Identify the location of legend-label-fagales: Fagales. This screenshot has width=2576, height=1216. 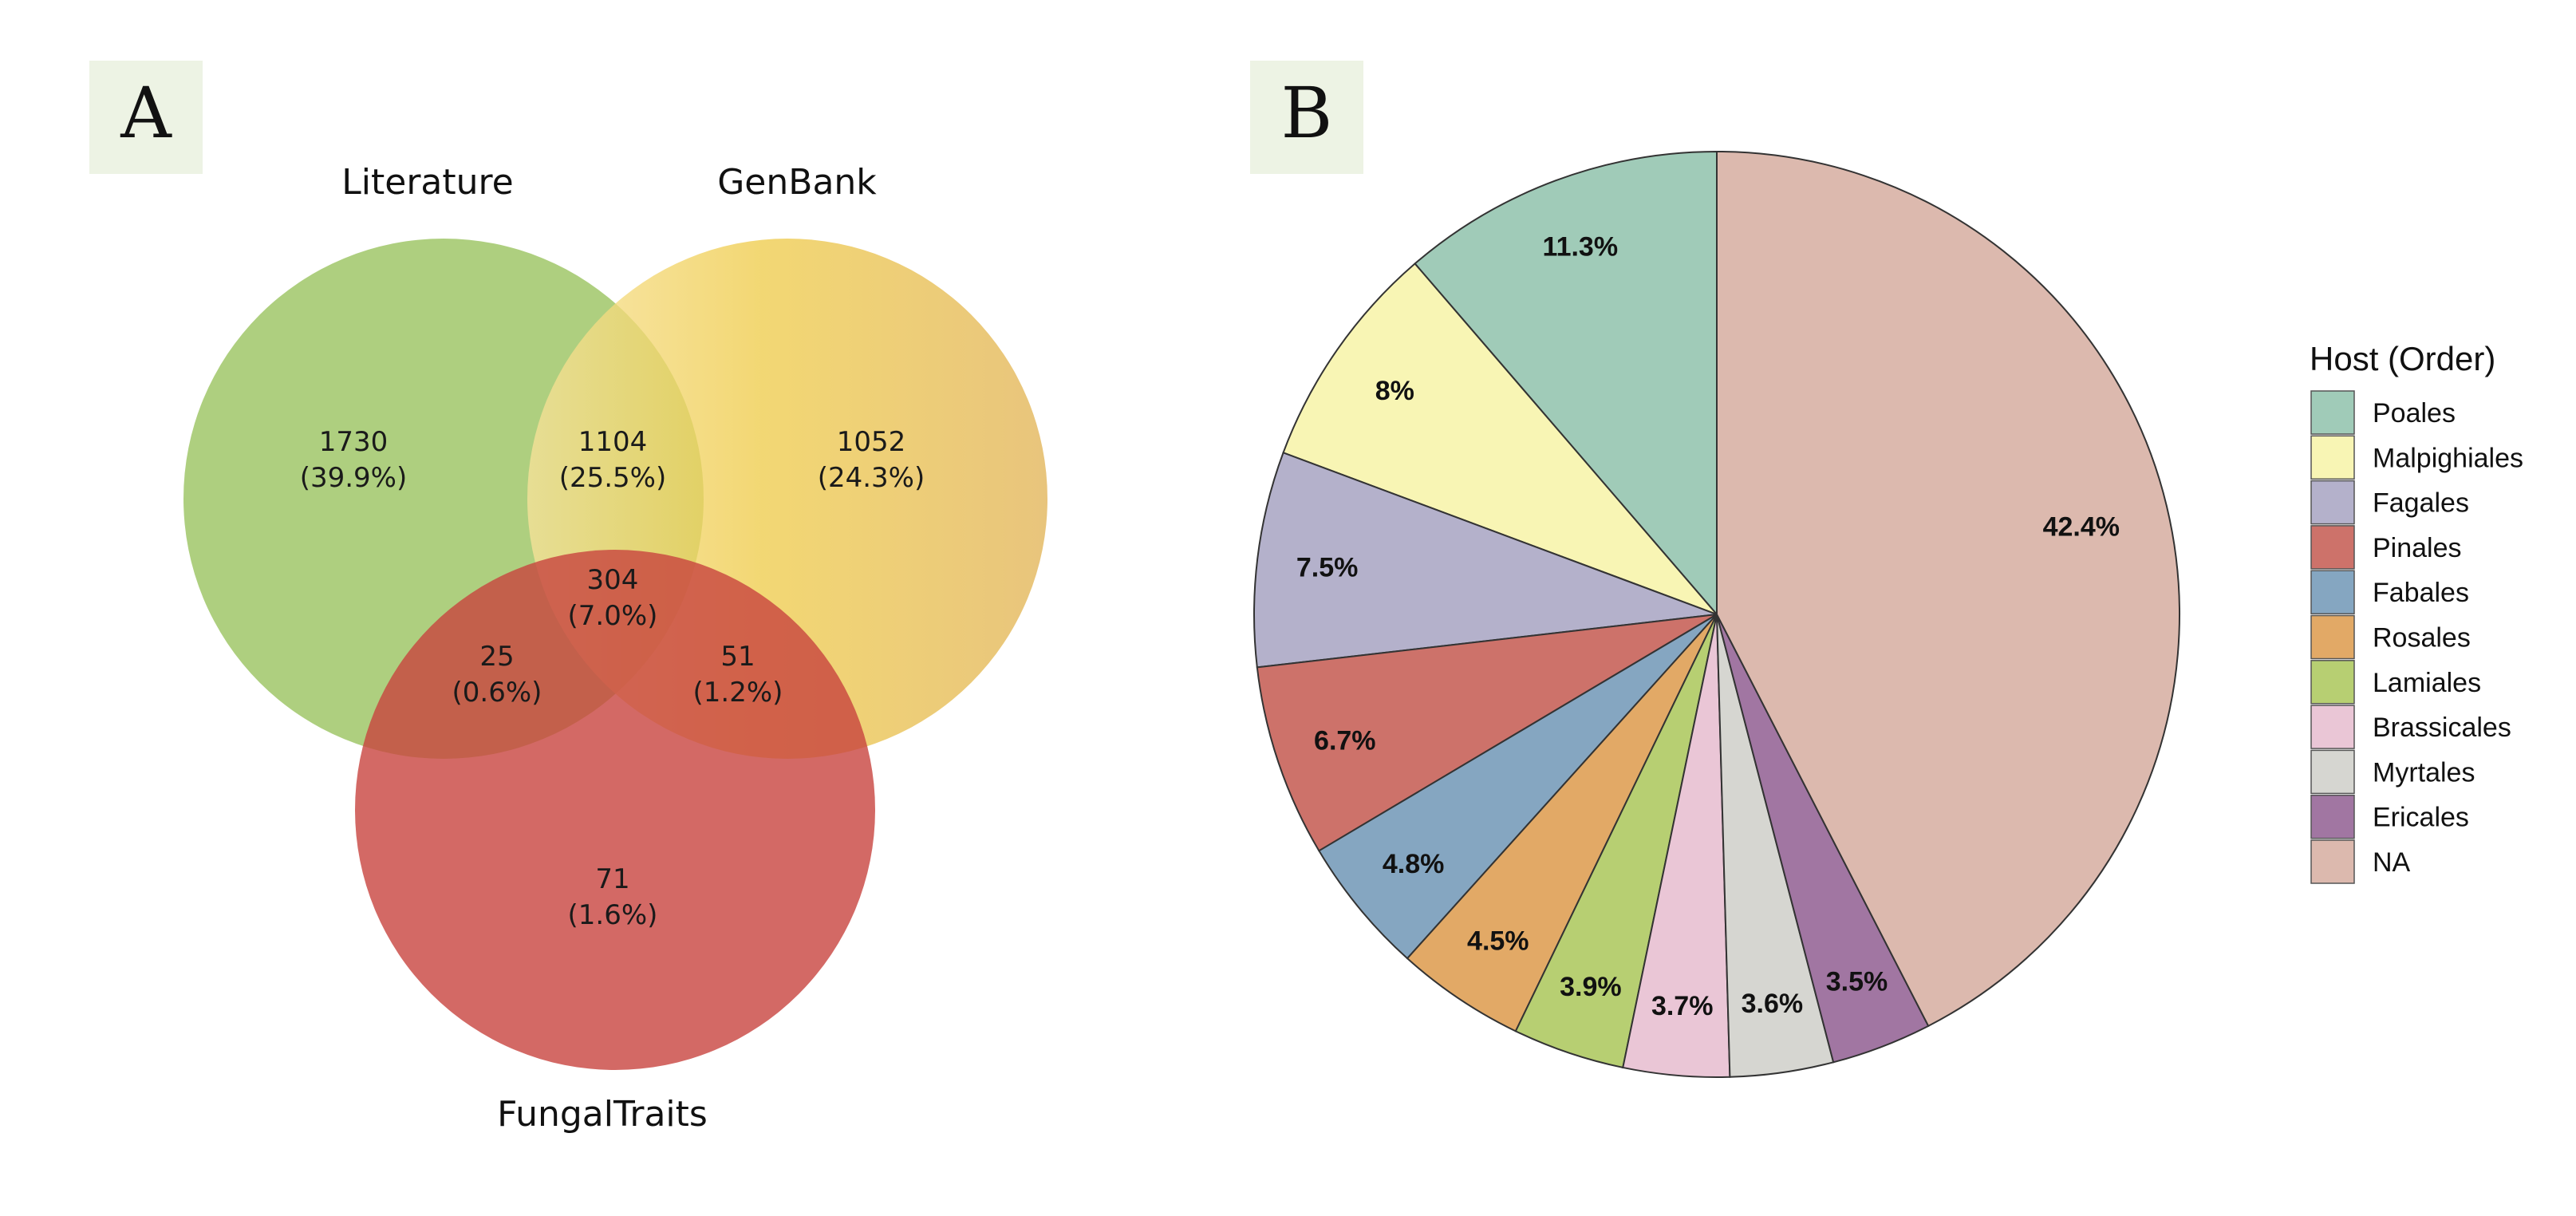
(2421, 503).